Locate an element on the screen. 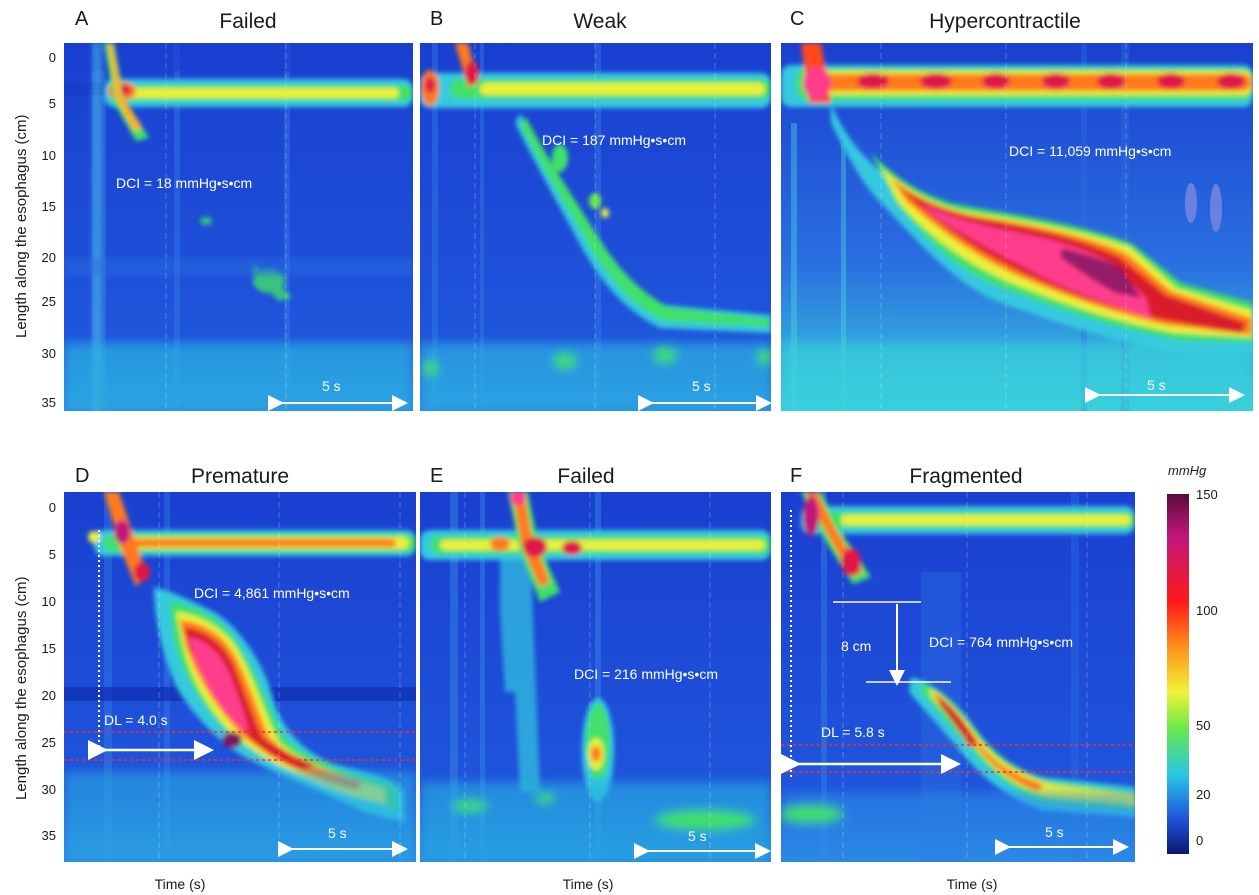  dci-annotation-a: DCI = 18 mmHg•s•cm is located at coordinates (184, 183).